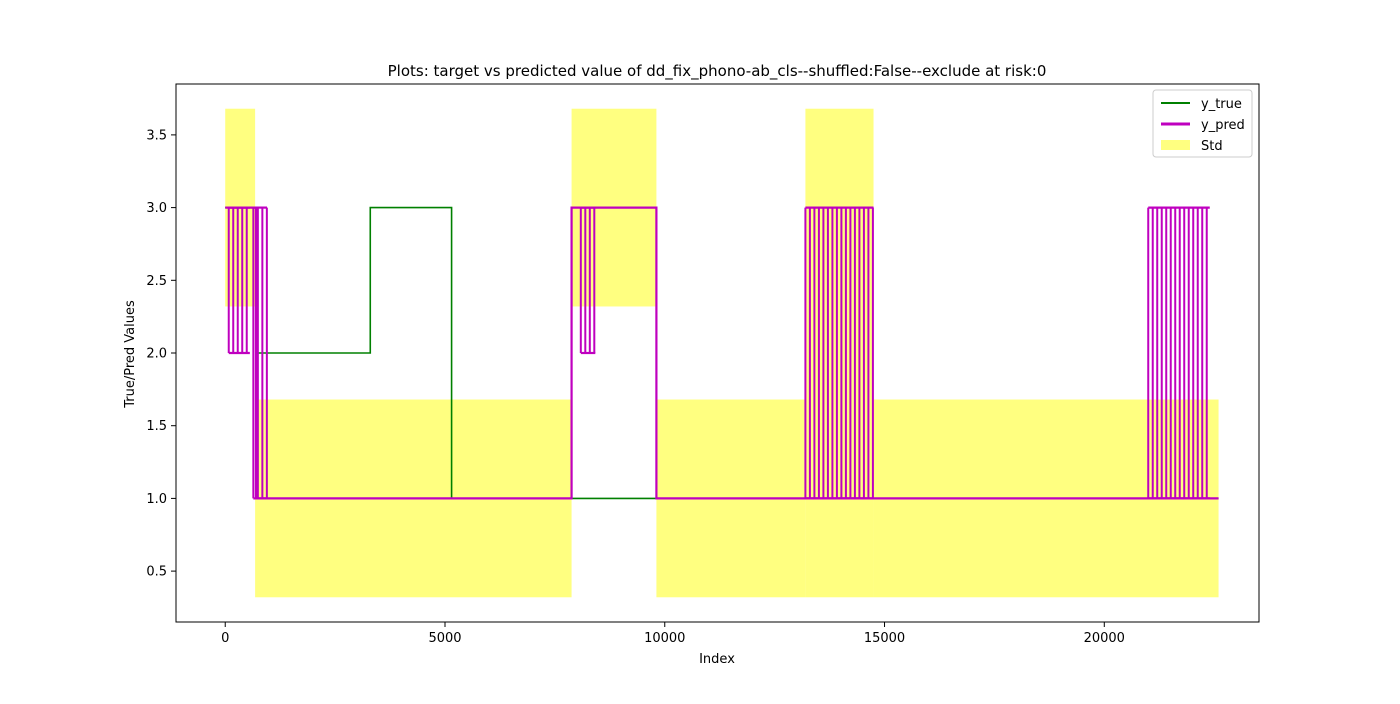 Image resolution: width=1400 pixels, height=704 pixels. Describe the element at coordinates (156, 426) in the screenshot. I see `y-tick-label: 1.5` at that location.